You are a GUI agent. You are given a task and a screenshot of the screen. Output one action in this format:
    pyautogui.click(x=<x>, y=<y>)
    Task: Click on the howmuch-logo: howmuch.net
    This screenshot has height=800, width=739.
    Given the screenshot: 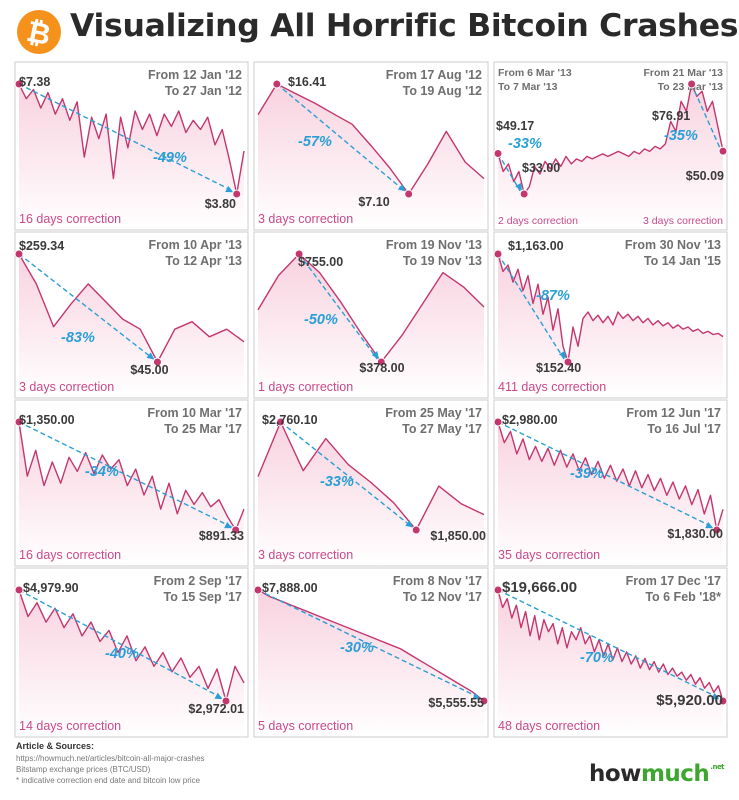 What is the action you would take?
    pyautogui.click(x=657, y=774)
    